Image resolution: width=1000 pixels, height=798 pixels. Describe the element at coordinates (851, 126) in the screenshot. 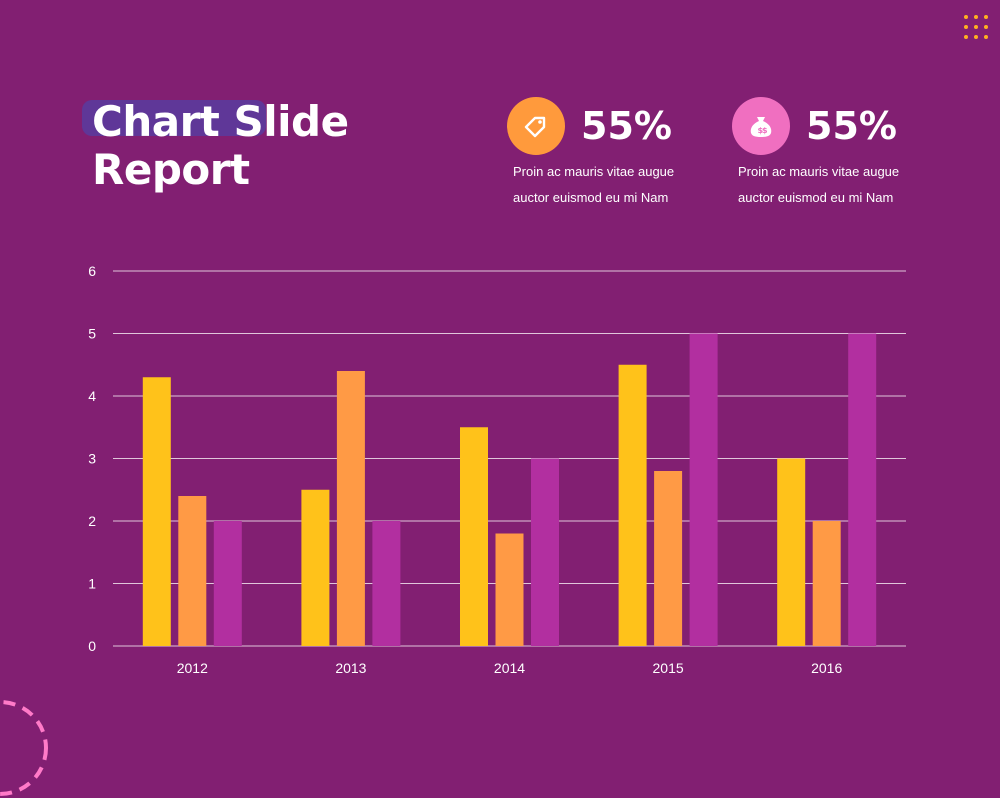

I see `stat-value-2: 55%` at that location.